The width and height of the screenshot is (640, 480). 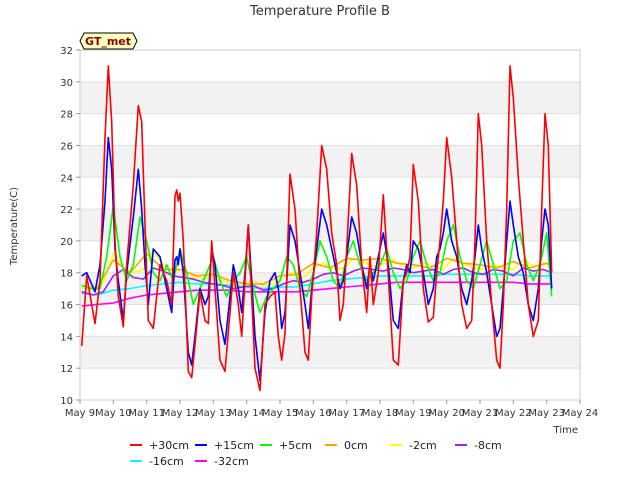 I want to click on legend: +30cm +15cm +5cm 0cm -2cm -8cm -16cm -32cm, so click(x=316, y=453).